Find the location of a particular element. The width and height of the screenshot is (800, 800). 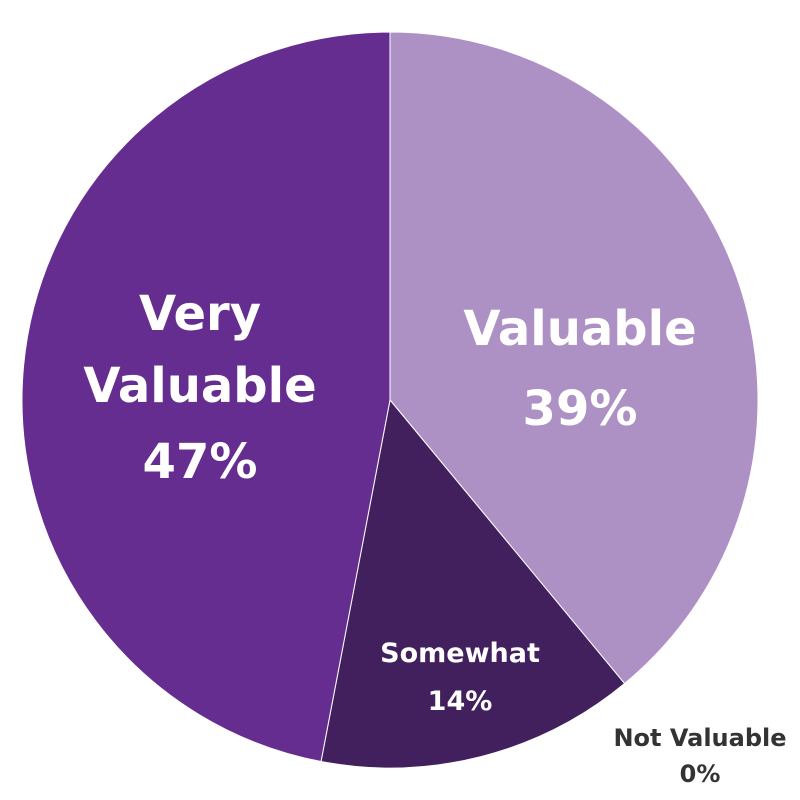

slice-value-somewhat: 14% is located at coordinates (460, 701).